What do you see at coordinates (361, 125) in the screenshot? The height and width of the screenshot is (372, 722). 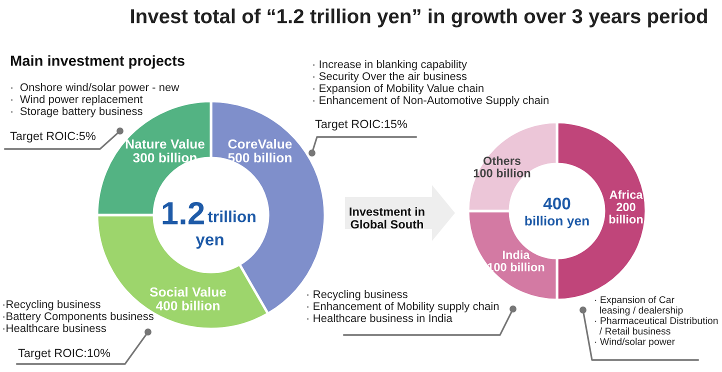 I see `text: Target ROIC:15%` at bounding box center [361, 125].